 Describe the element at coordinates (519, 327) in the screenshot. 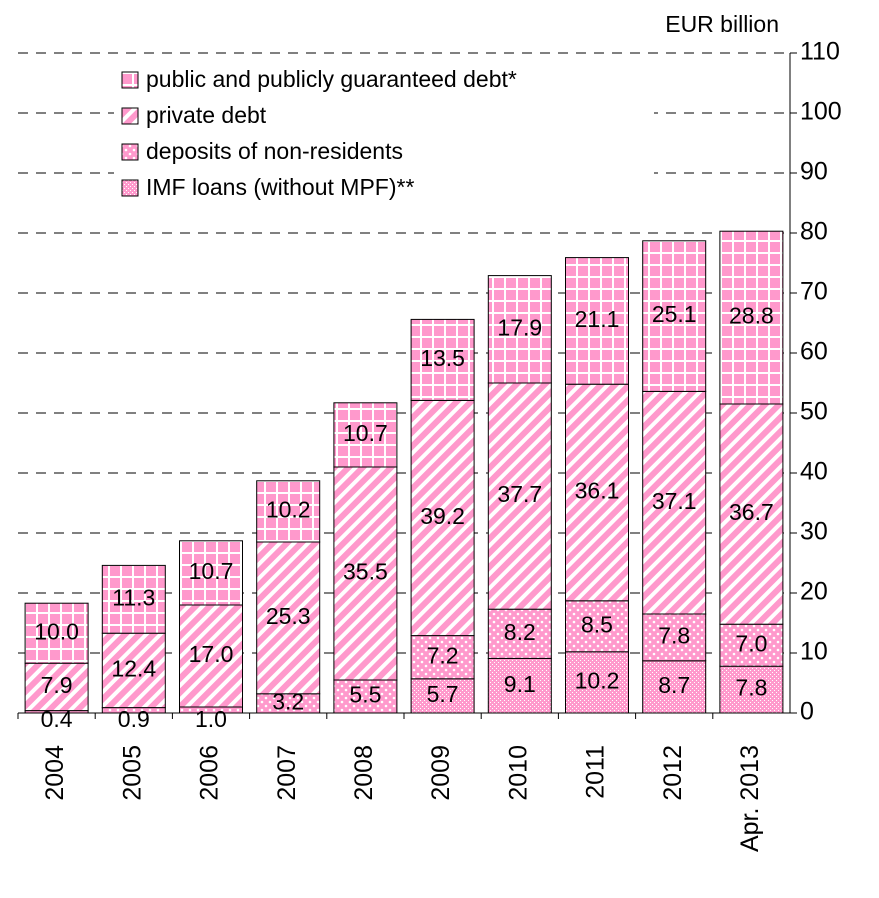

I see `value-label: 17.9` at that location.